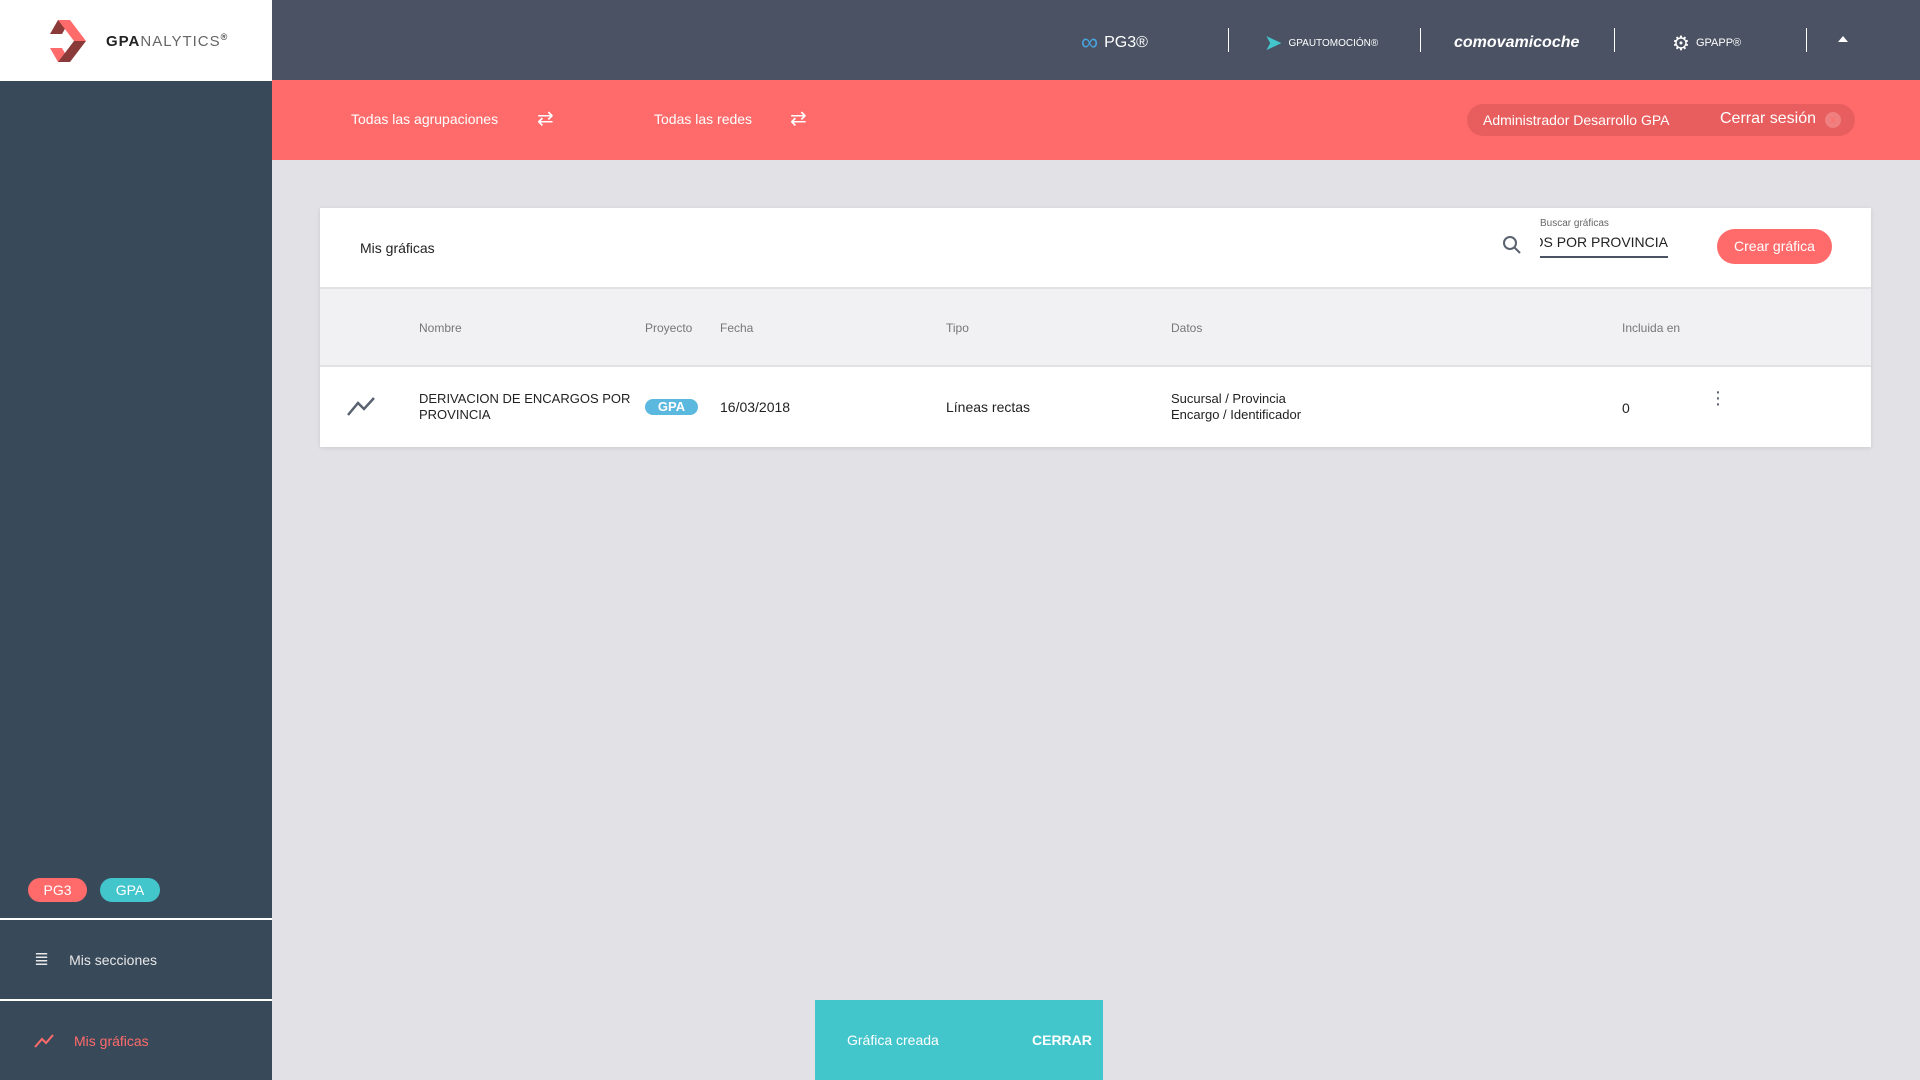  Describe the element at coordinates (1187, 328) in the screenshot. I see `col-datos: Datos` at that location.